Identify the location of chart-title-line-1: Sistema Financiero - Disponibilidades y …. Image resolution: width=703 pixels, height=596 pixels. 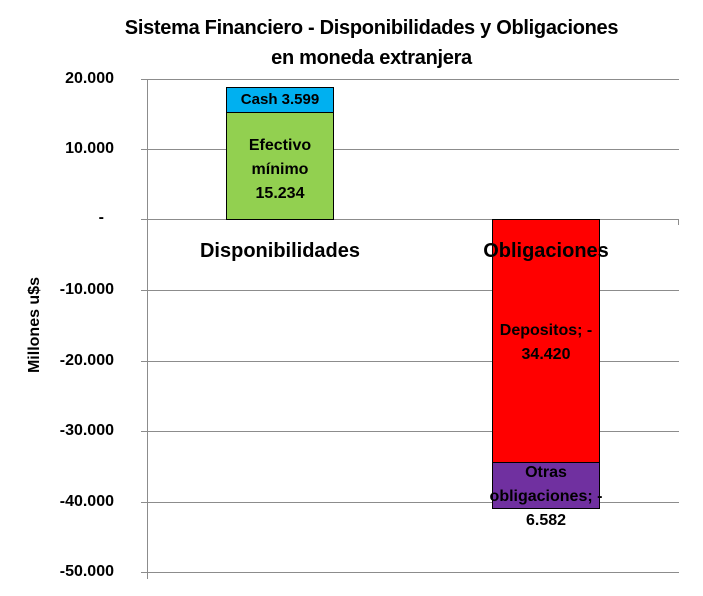
(371, 28).